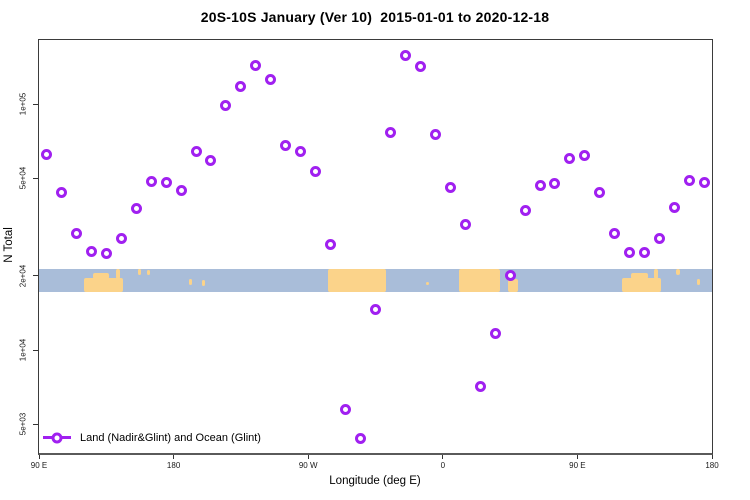 The height and width of the screenshot is (500, 750). I want to click on y-tick-label: 1e+04, so click(23, 350).